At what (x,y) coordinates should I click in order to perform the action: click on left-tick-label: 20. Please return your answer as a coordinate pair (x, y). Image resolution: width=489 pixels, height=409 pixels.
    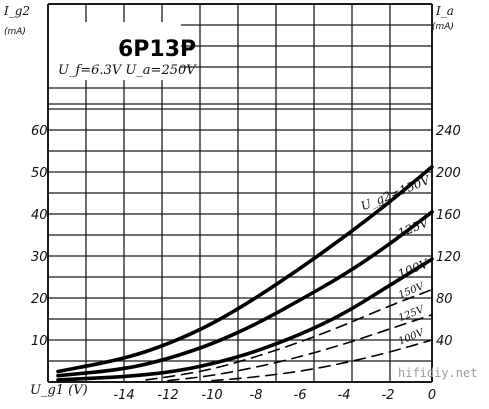
    Looking at the image, I should click on (39, 299).